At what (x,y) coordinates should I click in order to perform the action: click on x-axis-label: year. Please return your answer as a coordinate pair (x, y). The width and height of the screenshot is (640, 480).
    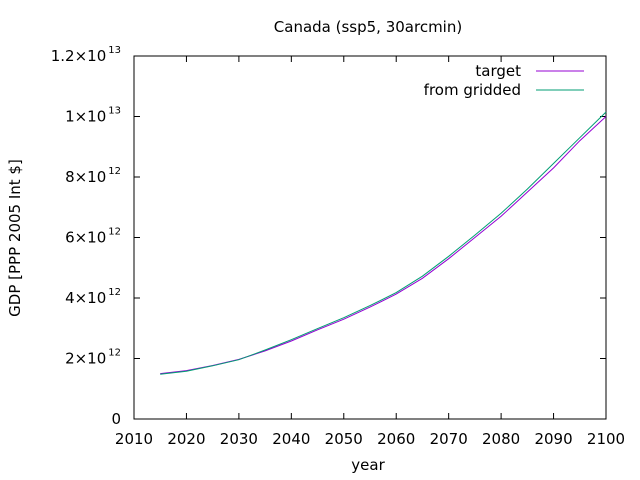
    Looking at the image, I should click on (368, 465).